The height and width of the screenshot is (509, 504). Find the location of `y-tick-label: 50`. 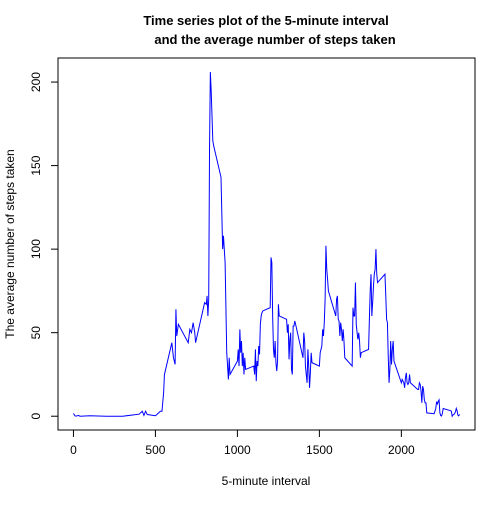

y-tick-label: 50 is located at coordinates (36, 333).